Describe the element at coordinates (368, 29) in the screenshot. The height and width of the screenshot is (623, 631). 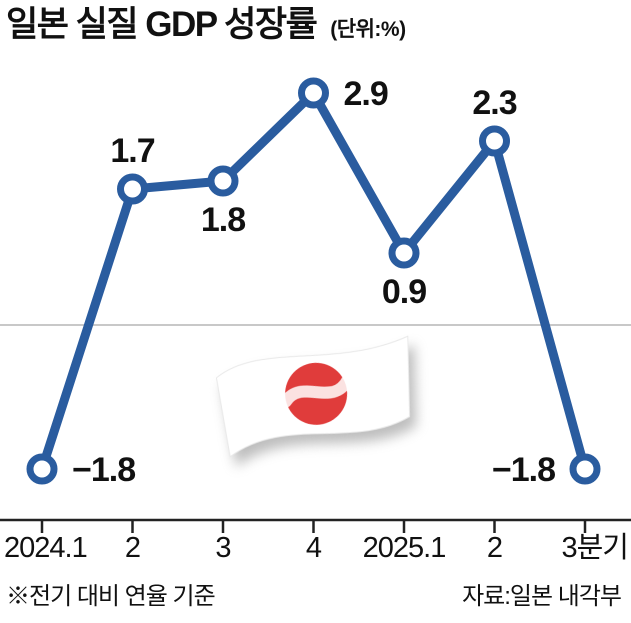
I see `unit-label: (단위:%)` at that location.